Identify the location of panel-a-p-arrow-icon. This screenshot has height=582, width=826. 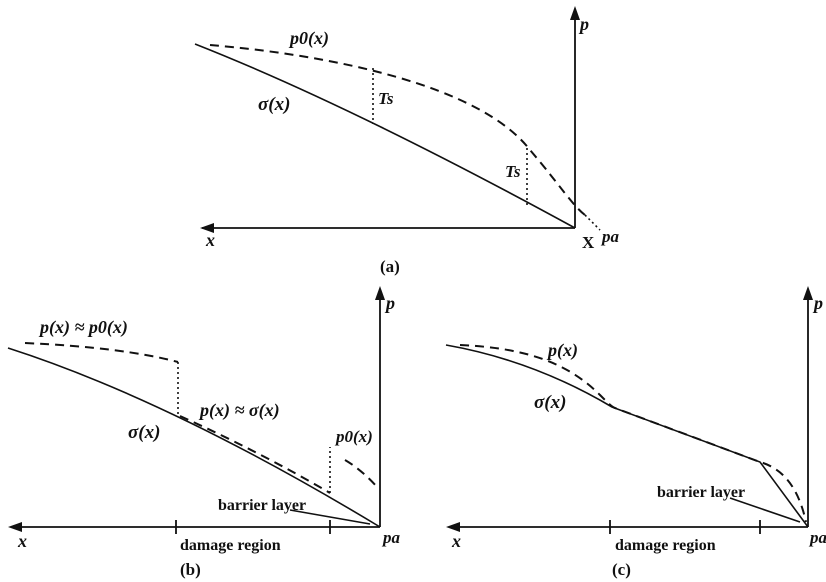
(575, 13).